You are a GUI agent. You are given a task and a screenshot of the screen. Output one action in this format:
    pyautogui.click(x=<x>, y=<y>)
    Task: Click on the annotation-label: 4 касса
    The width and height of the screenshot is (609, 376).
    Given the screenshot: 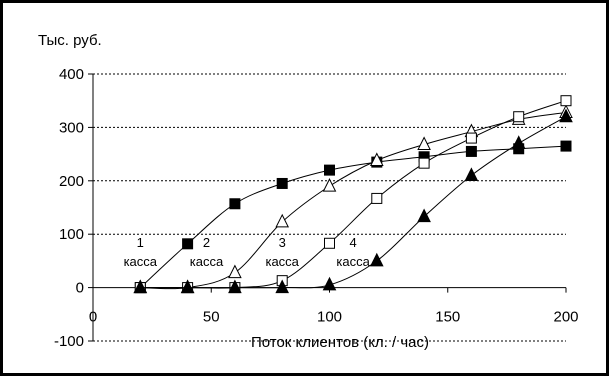 What is the action you would take?
    pyautogui.click(x=353, y=252)
    